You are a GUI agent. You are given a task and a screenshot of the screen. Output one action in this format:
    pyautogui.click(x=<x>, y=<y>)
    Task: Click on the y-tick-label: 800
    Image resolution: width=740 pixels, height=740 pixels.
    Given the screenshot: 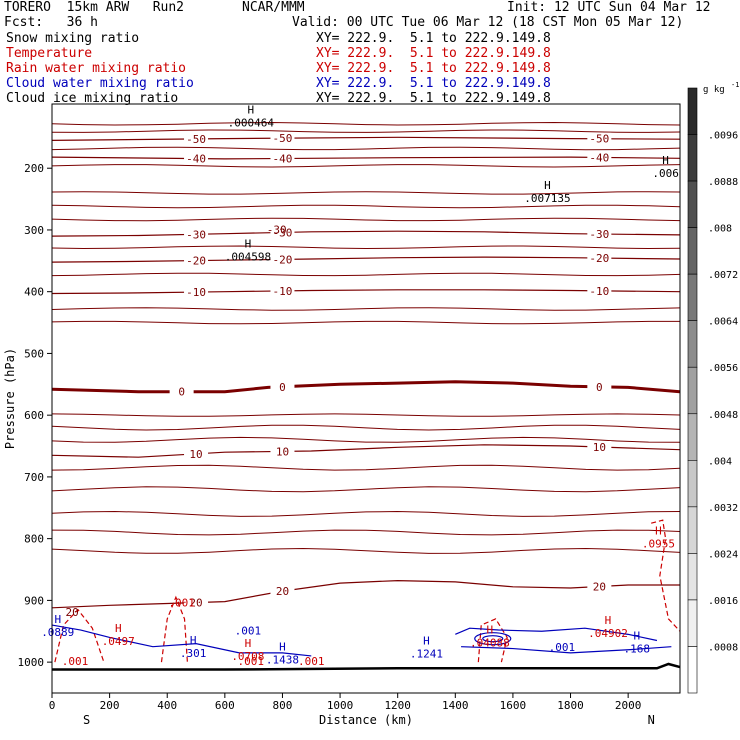 What is the action you would take?
    pyautogui.click(x=34, y=539)
    